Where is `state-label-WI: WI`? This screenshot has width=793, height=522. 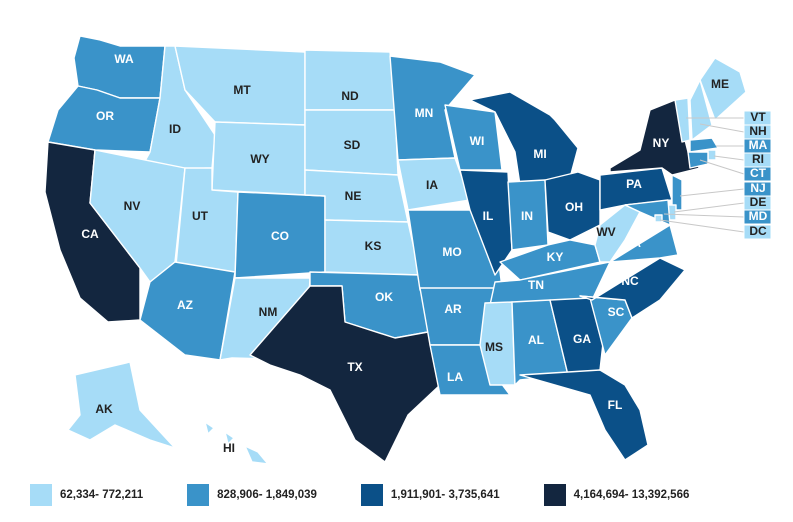 state-label-WI: WI is located at coordinates (477, 141).